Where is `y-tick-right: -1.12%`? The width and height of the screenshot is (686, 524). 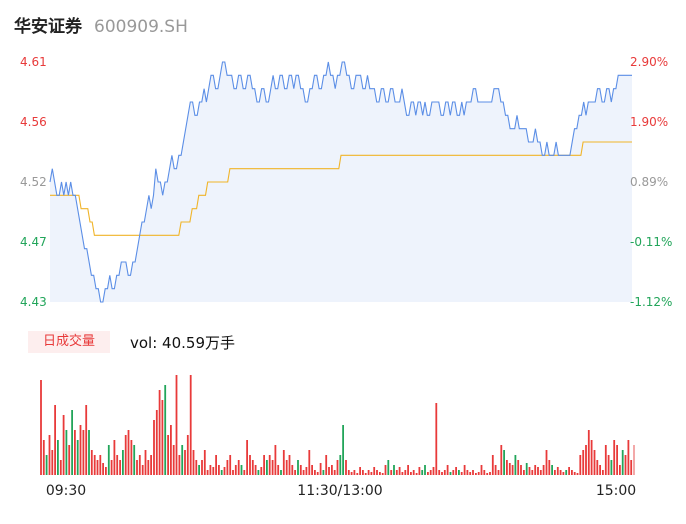
y-tick-right: -1.12% is located at coordinates (651, 302).